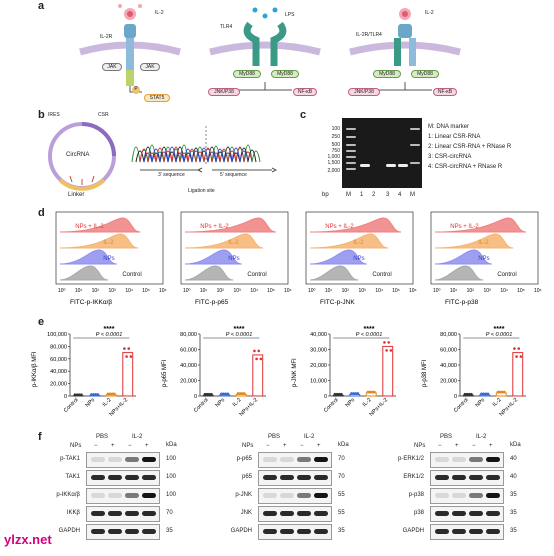  I want to click on flow-xlabel-3: FITC-p-p38, so click(462, 302).